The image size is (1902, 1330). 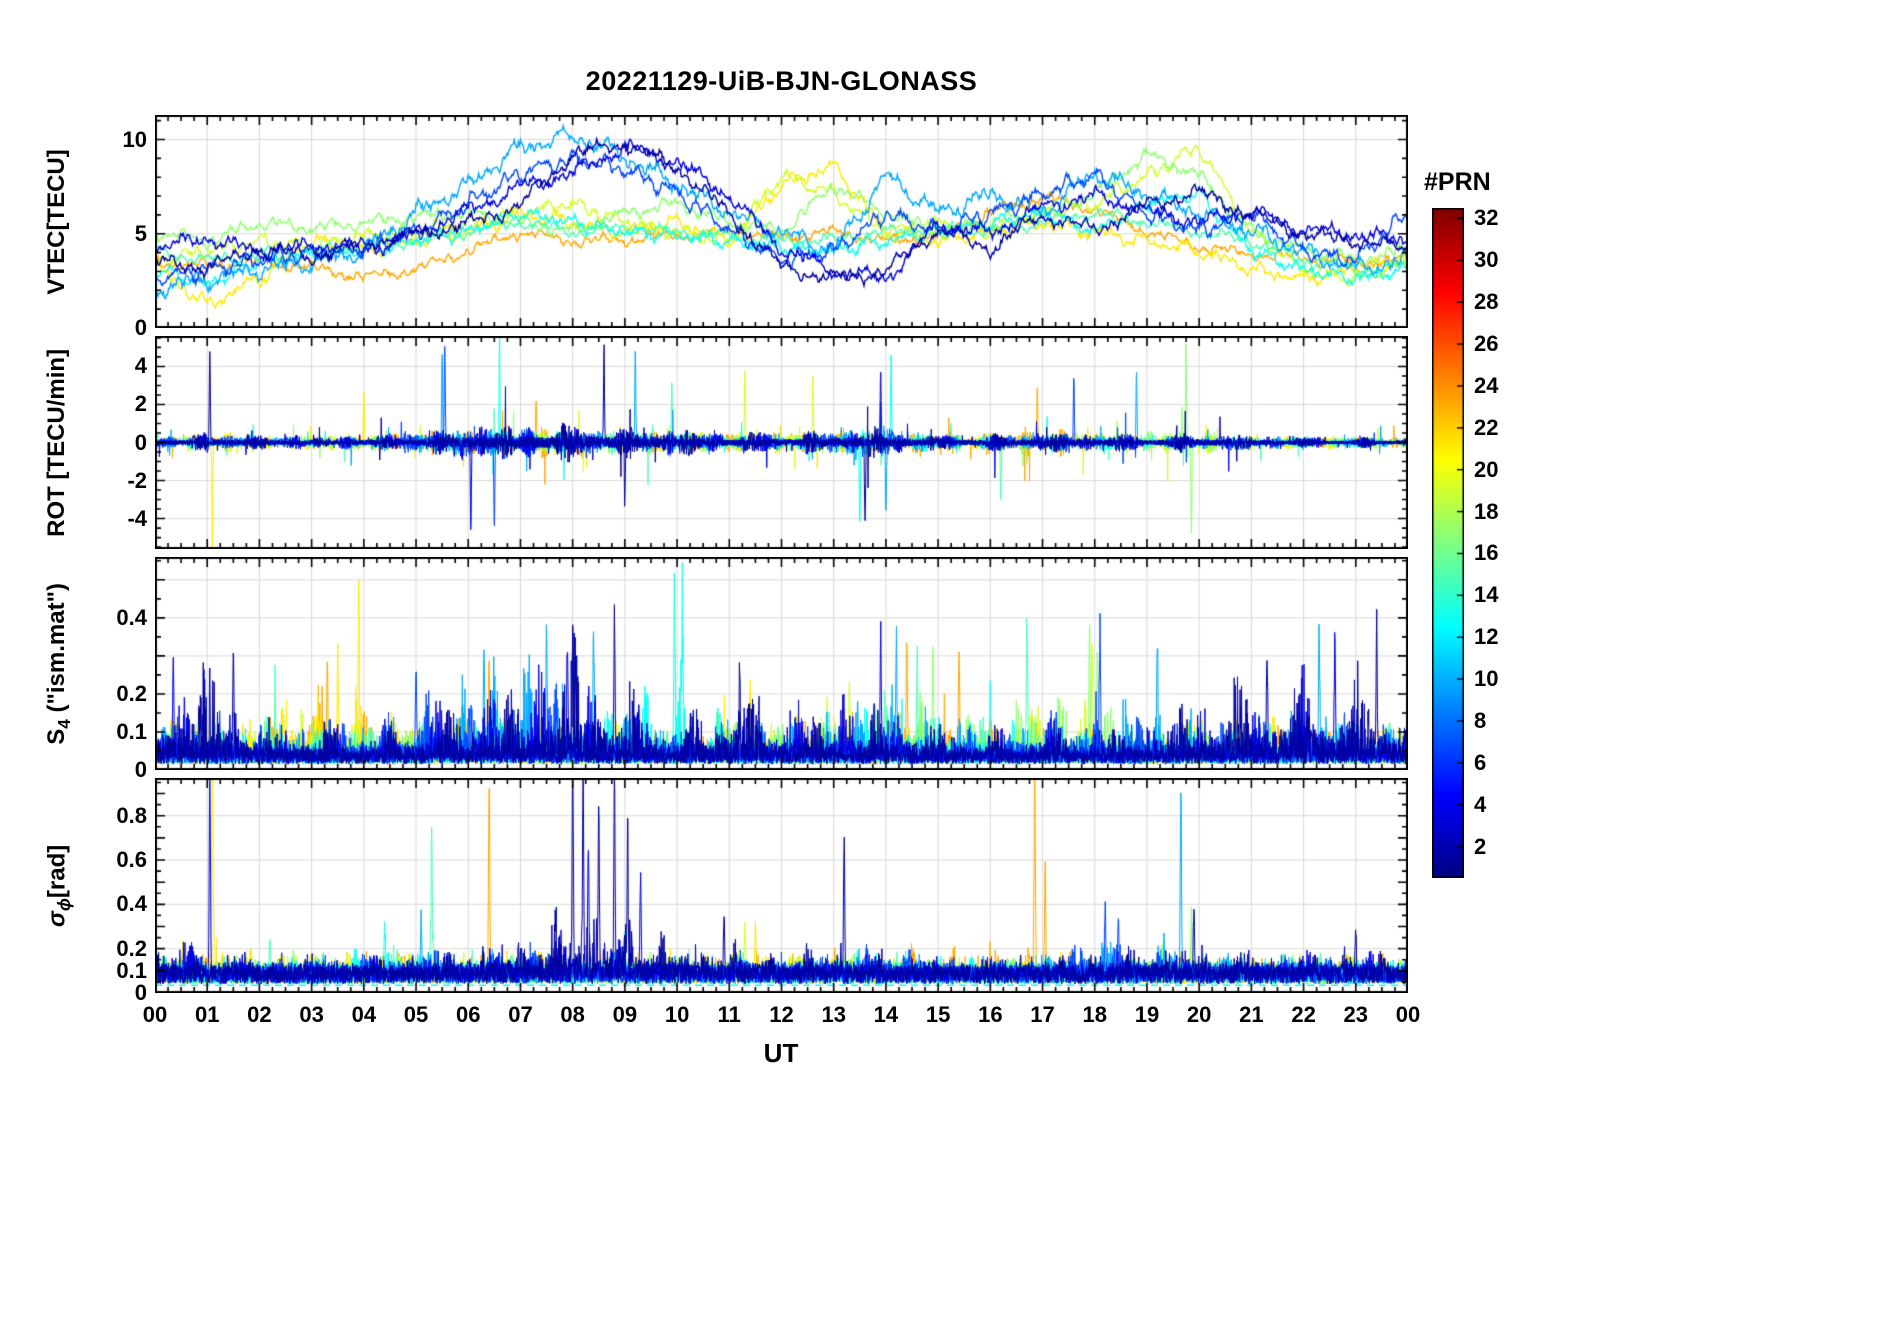 I want to click on y-tick-label: 0.8, so click(x=131, y=815).